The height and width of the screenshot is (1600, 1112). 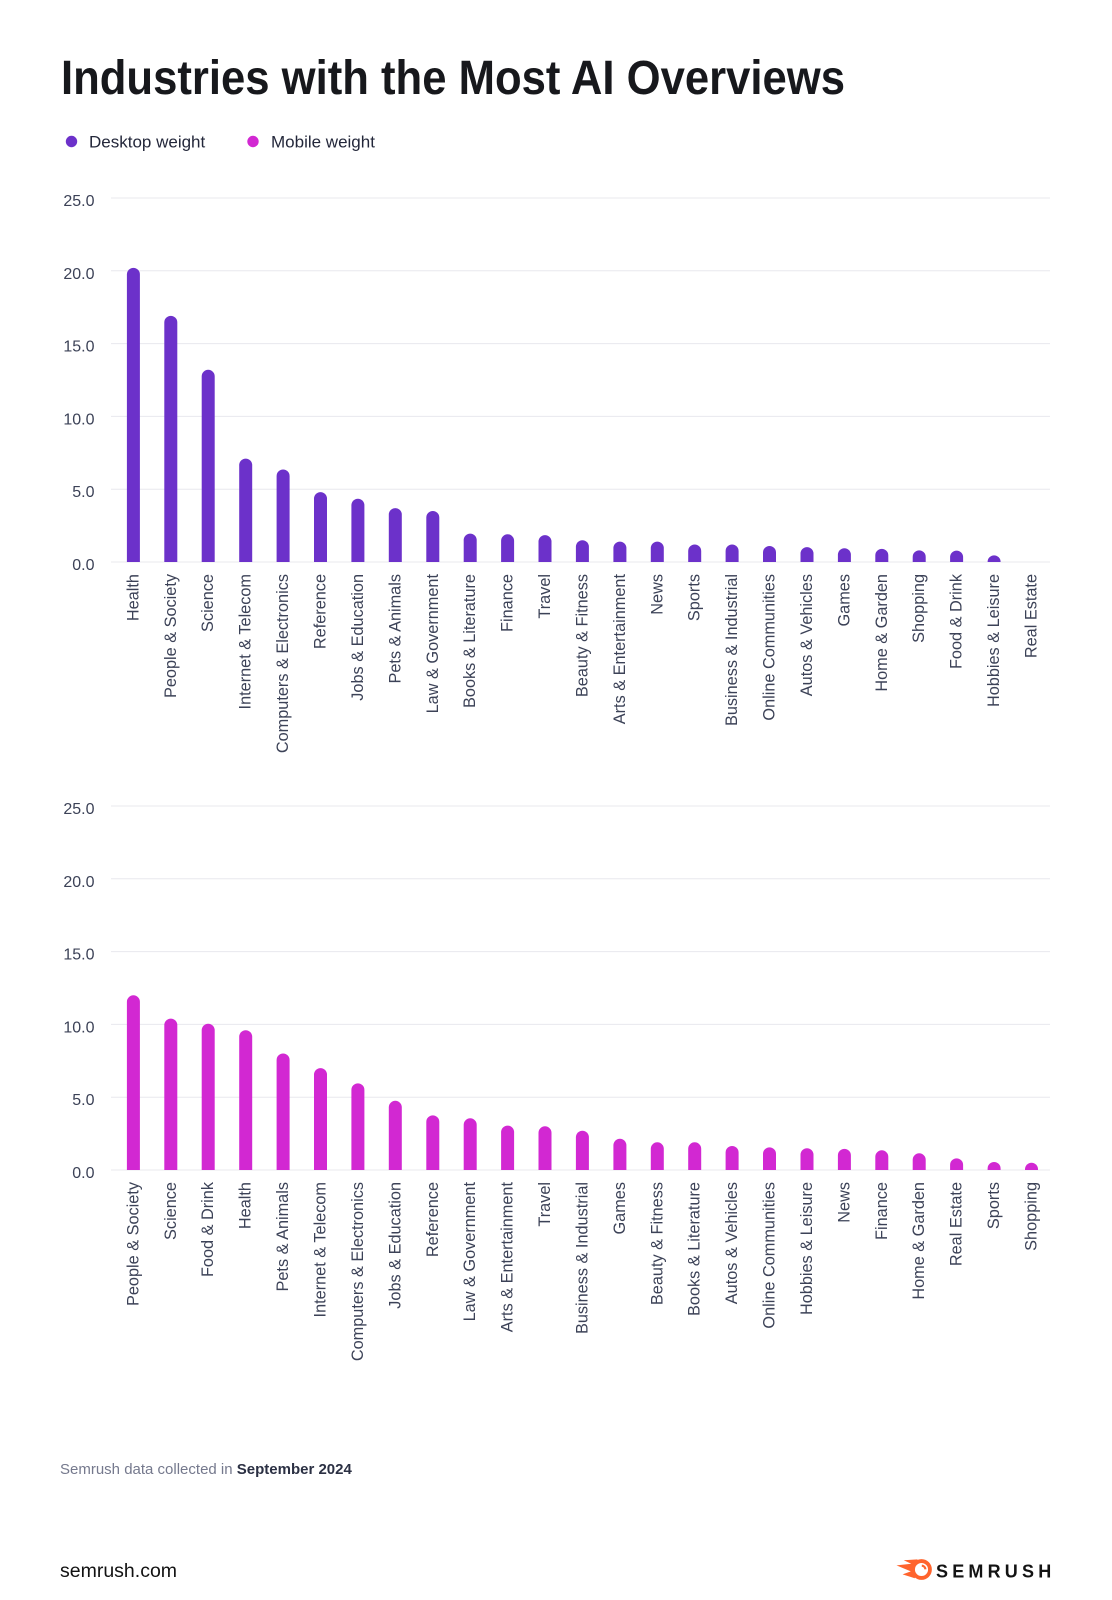 I want to click on svg-text: semrush.com, so click(x=118, y=1571).